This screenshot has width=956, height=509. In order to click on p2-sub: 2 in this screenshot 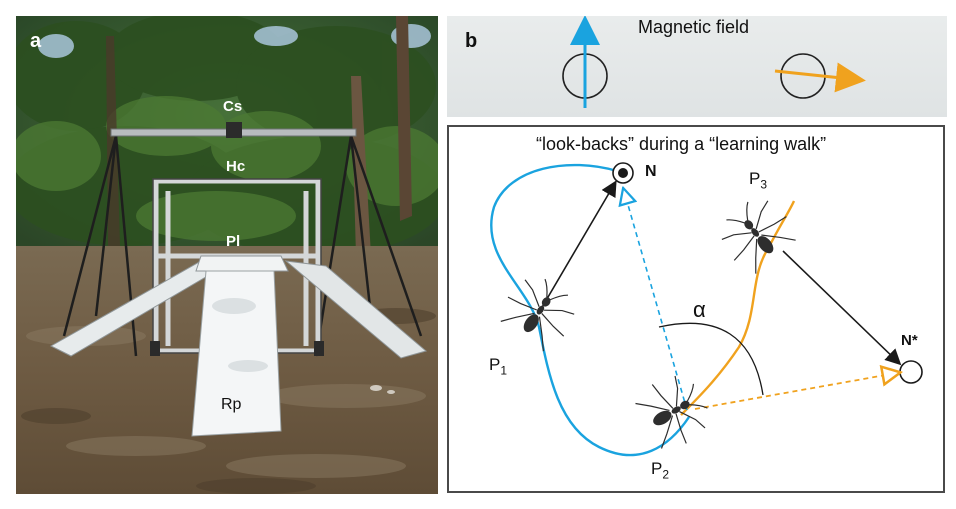, I will do `click(666, 474)`.